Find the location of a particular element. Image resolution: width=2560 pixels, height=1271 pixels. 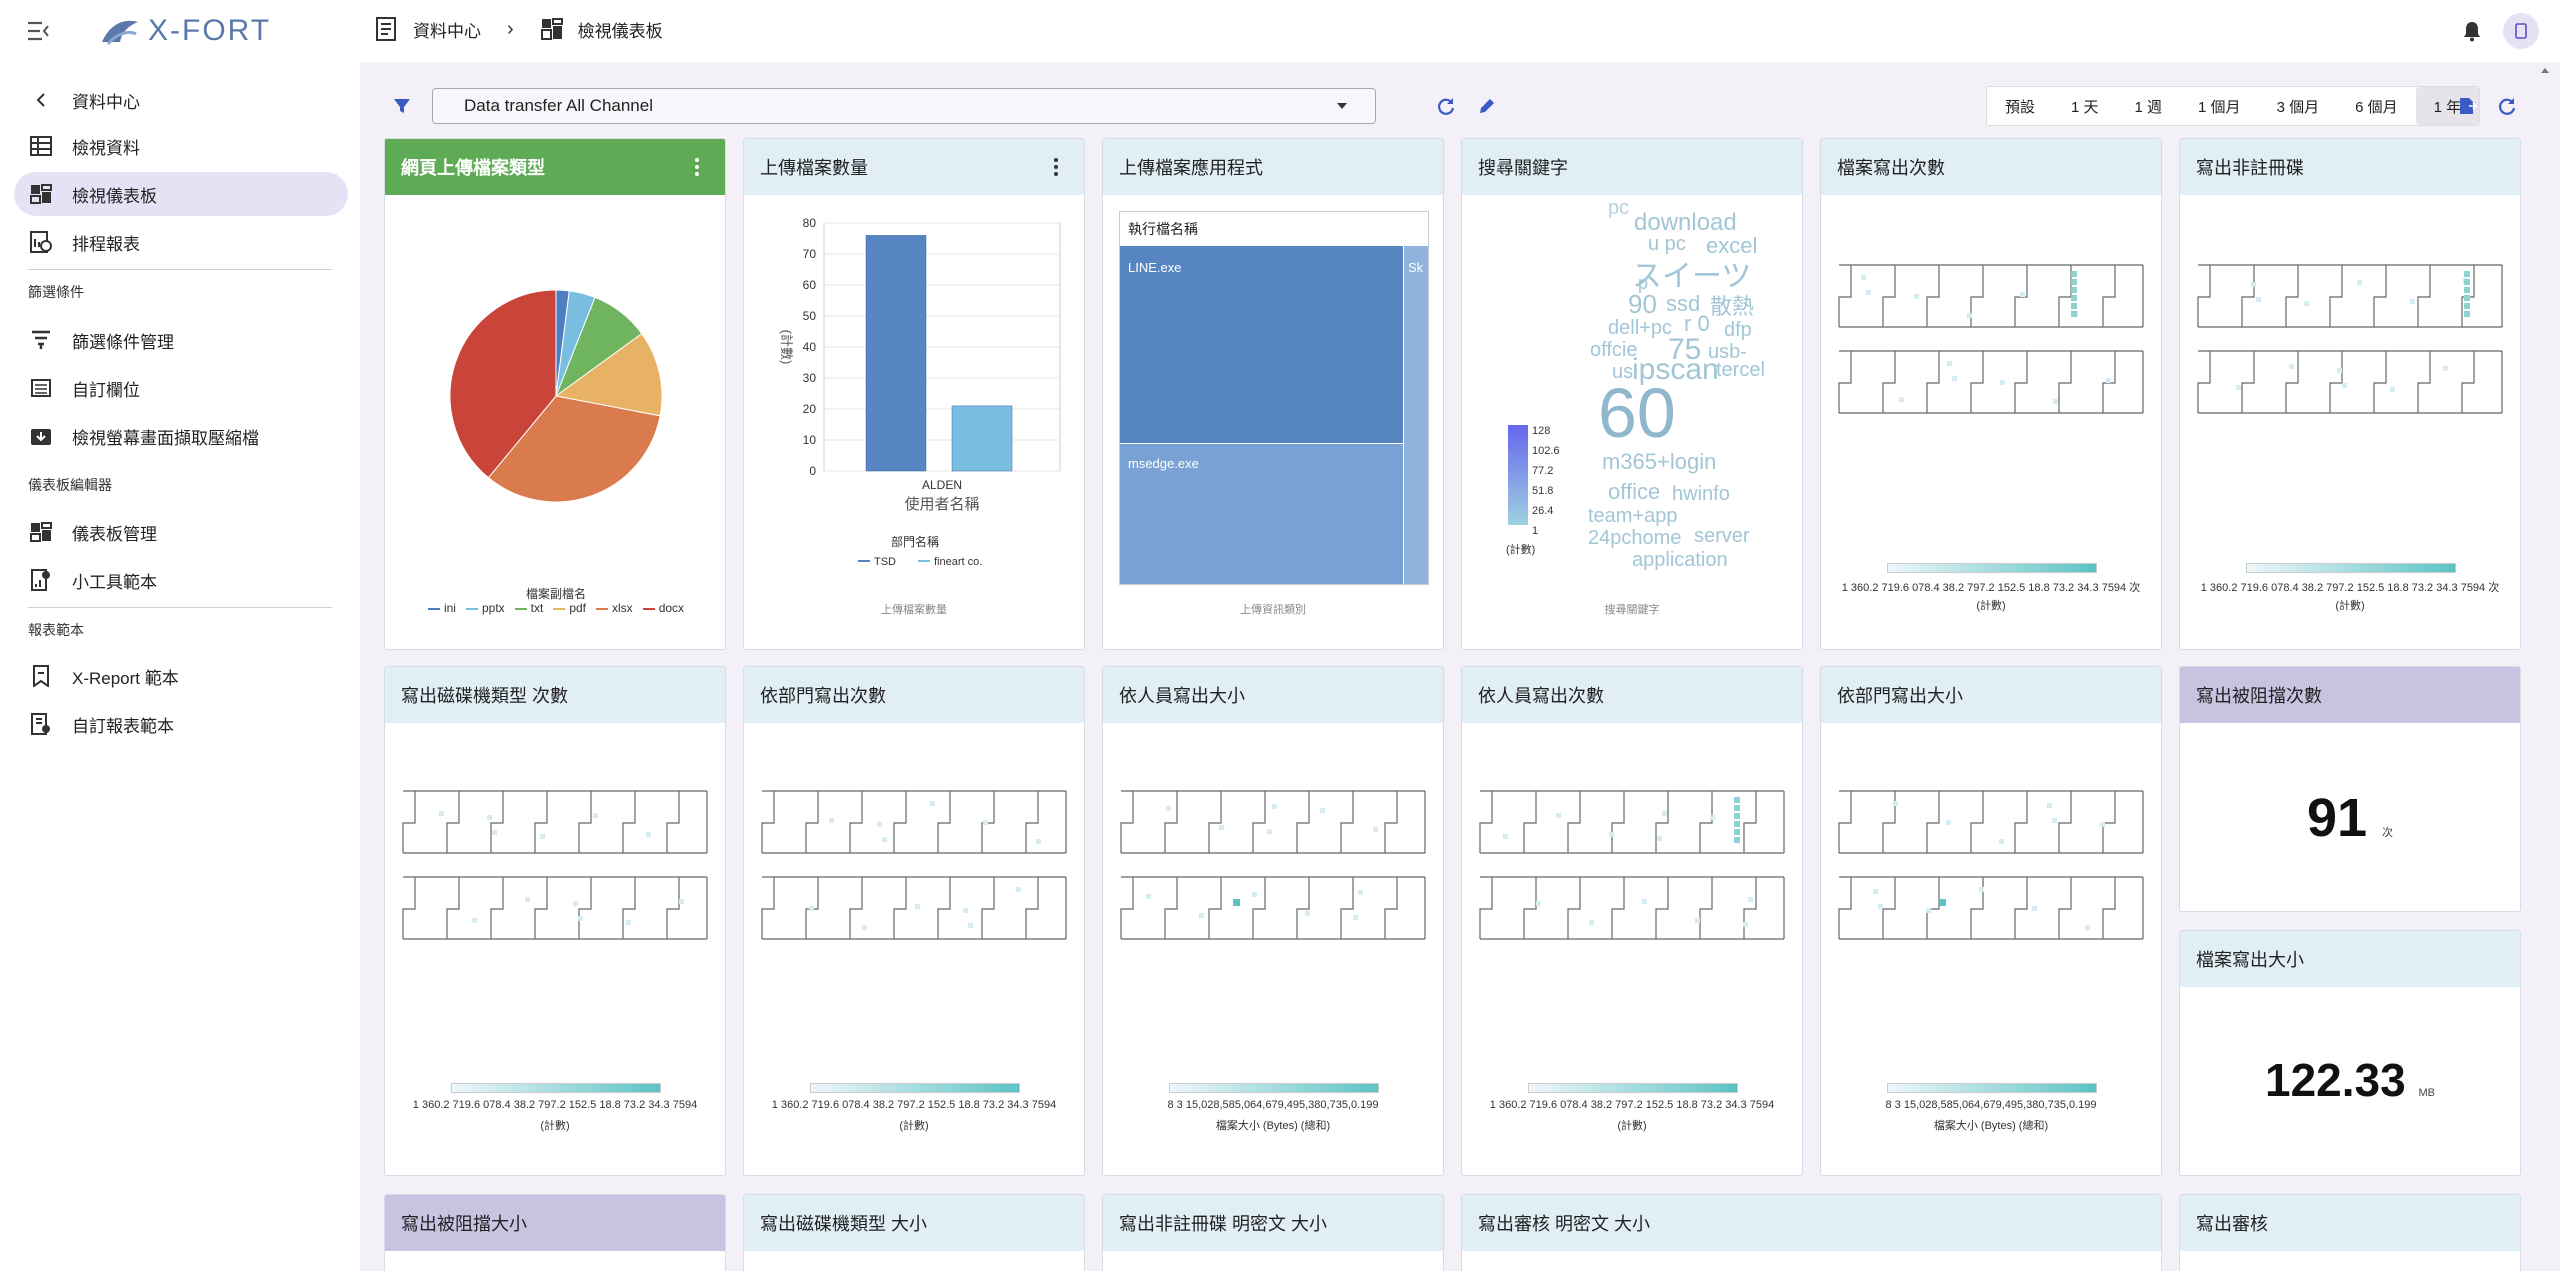

sidebar-item-view-dashboard: 檢視儀表板 is located at coordinates (181, 194).